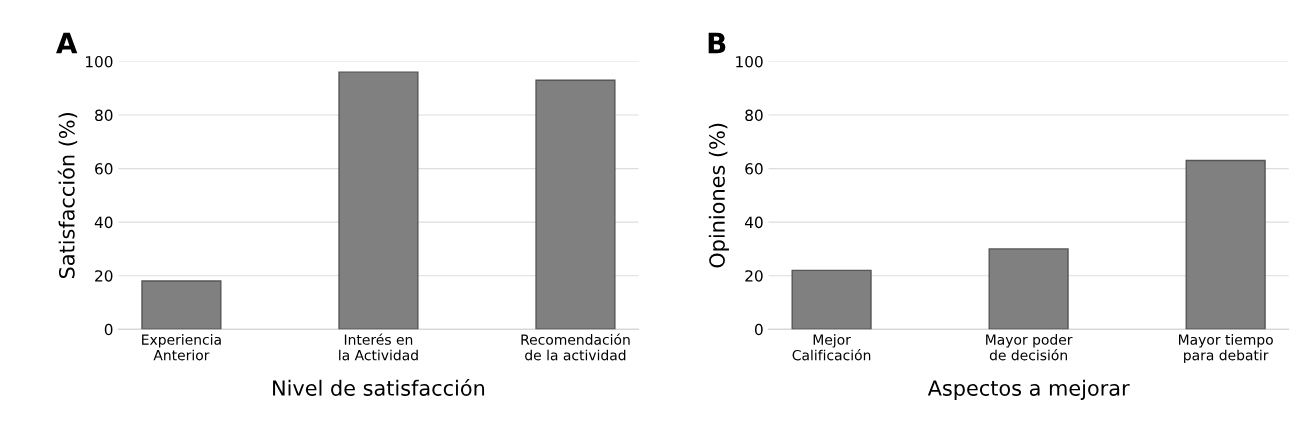 The height and width of the screenshot is (439, 1315). I want to click on x-tick-label: Mejor Calificación, so click(831, 347).